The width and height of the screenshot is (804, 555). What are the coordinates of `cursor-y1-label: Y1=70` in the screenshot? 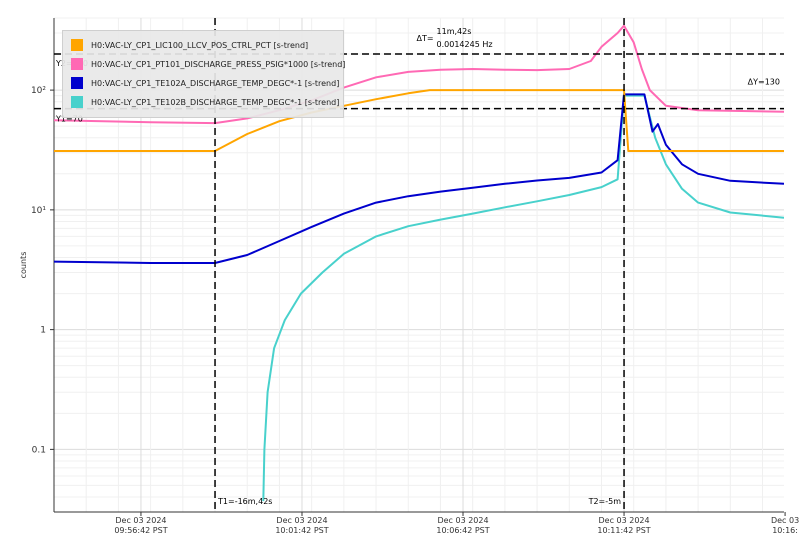 It's located at (69, 119).